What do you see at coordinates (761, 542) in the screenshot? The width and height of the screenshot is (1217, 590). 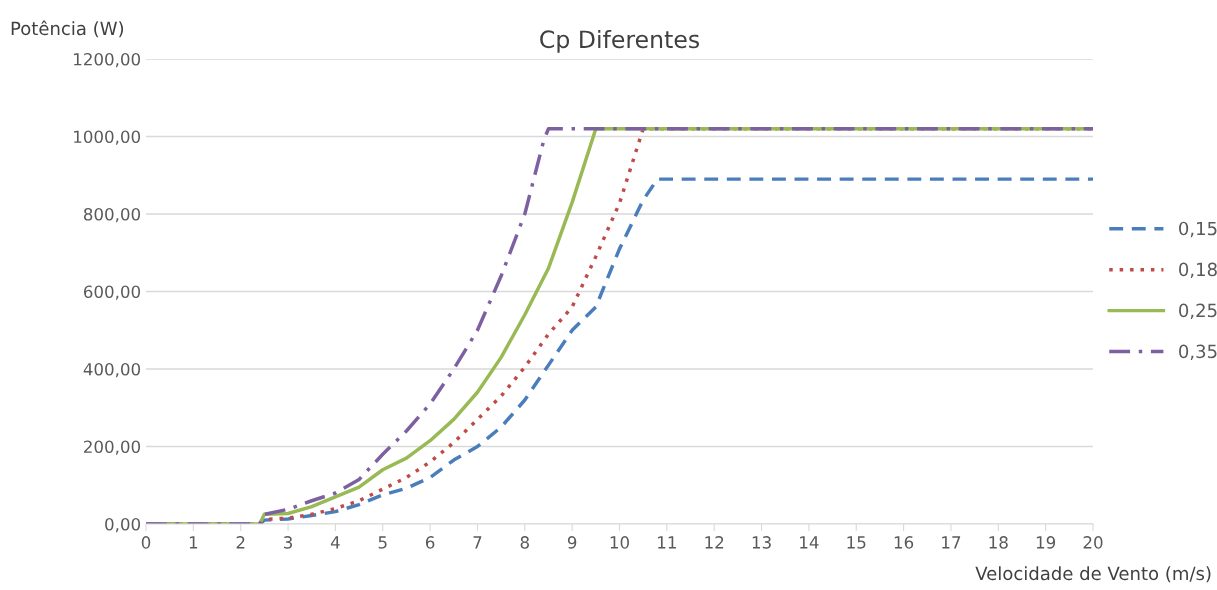 I see `x-tick-label: 13` at bounding box center [761, 542].